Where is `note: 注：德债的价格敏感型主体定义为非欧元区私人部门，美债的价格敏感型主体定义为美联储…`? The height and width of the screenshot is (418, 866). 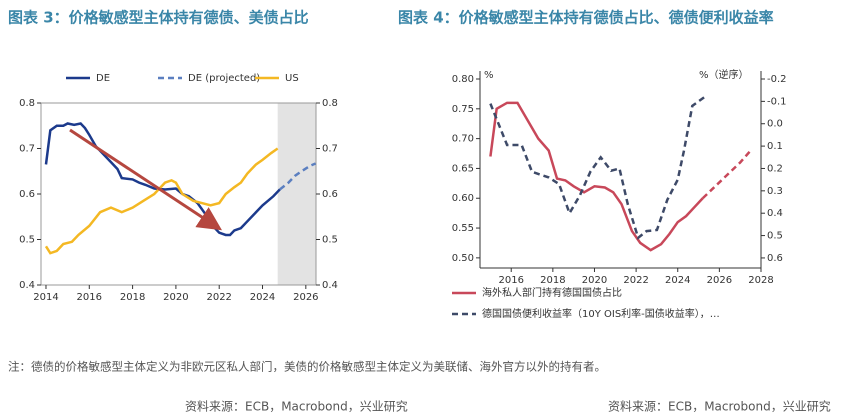
note: 注：德债的价格敏感型主体定义为非欧元区私人部门，美债的价格敏感型主体定义为美联储… is located at coordinates (307, 367).